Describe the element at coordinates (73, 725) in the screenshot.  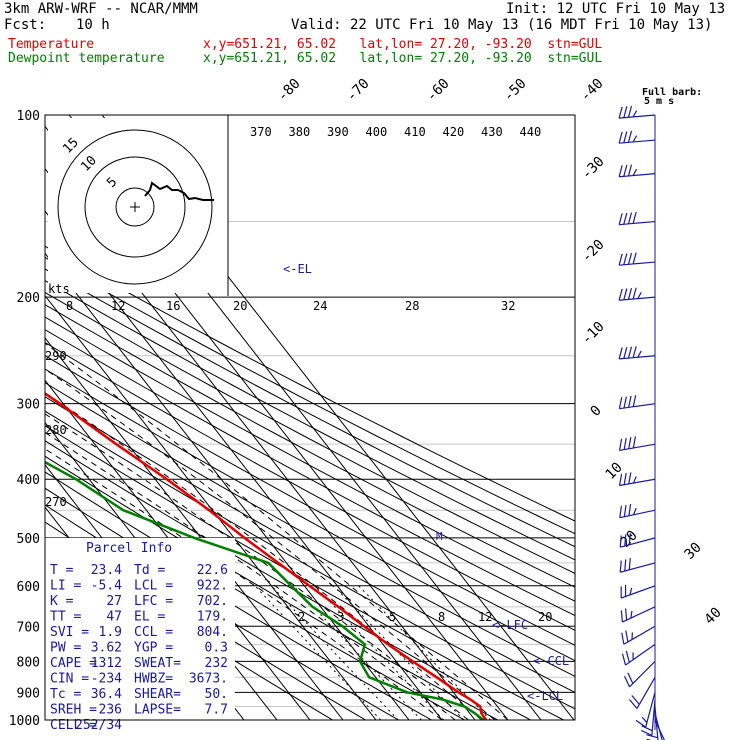
I see `parcel-row-label: CELL =` at that location.